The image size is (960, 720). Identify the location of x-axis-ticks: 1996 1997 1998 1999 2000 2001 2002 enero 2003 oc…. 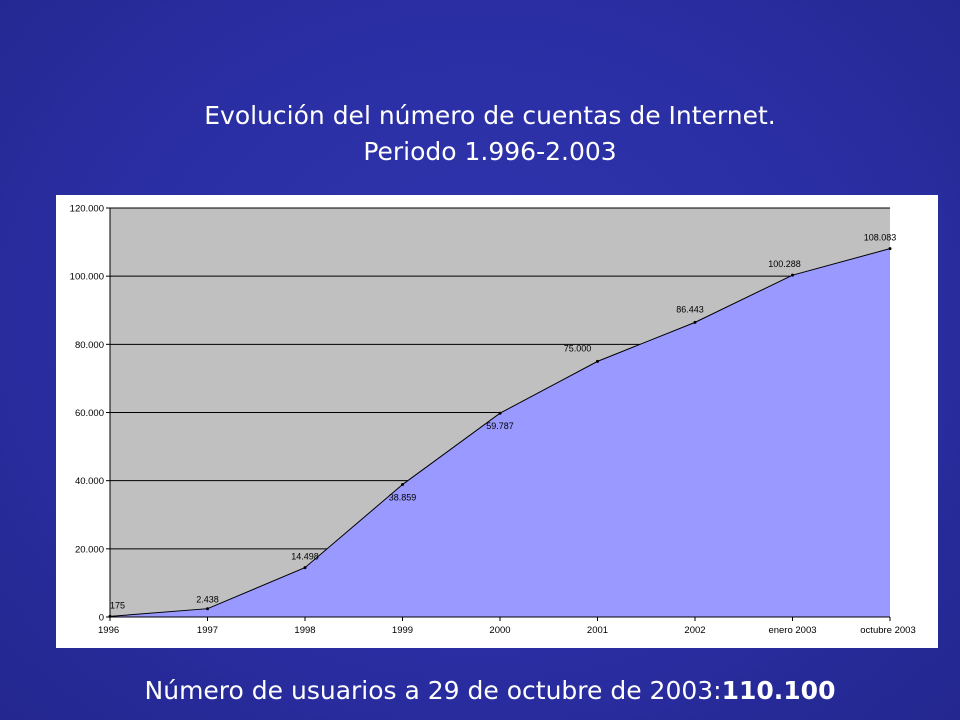
(507, 626).